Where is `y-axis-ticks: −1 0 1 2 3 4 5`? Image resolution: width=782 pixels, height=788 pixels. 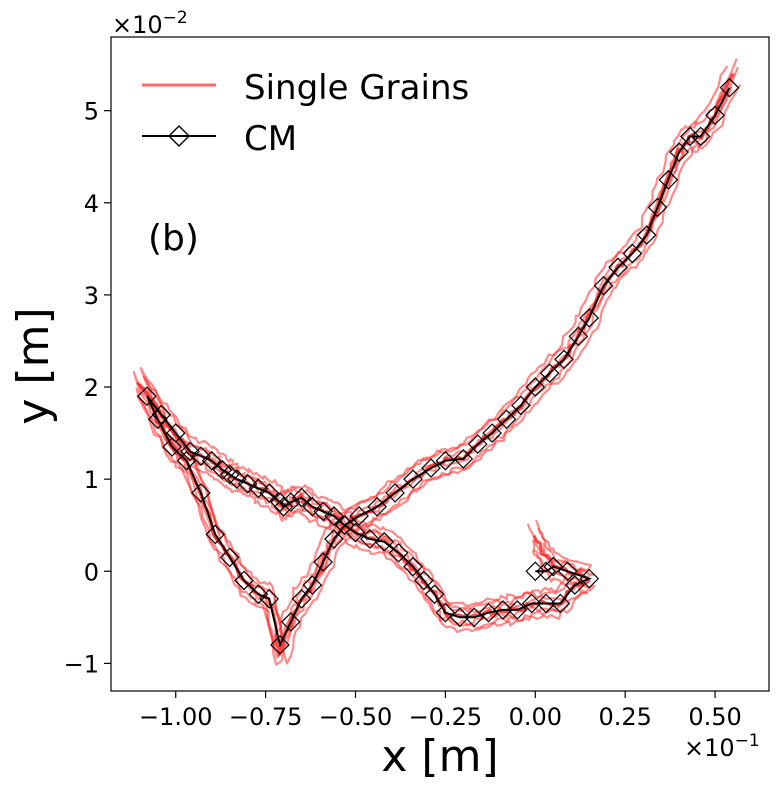 y-axis-ticks: −1 0 1 2 3 4 5 is located at coordinates (87, 388).